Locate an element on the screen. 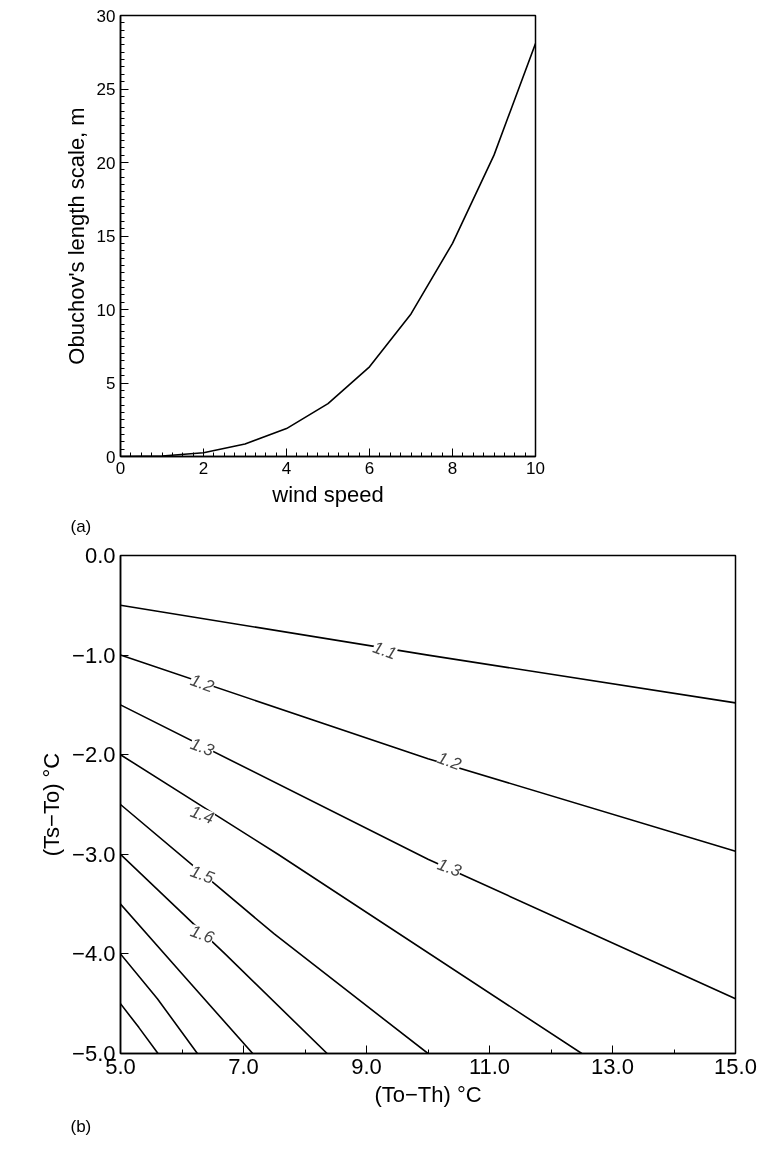  x-axis-title: wind speed is located at coordinates (327, 494).